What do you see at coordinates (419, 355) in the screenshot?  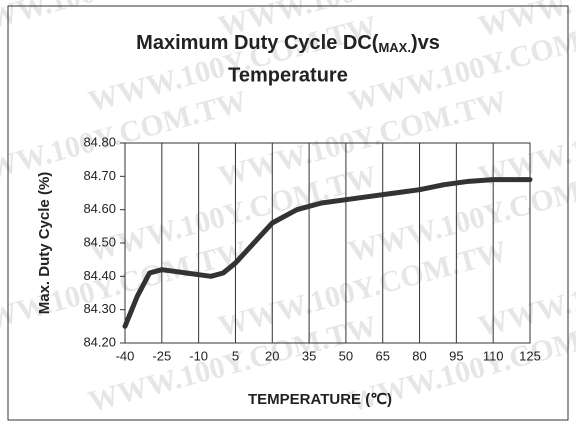 I see `x-tick-label: 80` at bounding box center [419, 355].